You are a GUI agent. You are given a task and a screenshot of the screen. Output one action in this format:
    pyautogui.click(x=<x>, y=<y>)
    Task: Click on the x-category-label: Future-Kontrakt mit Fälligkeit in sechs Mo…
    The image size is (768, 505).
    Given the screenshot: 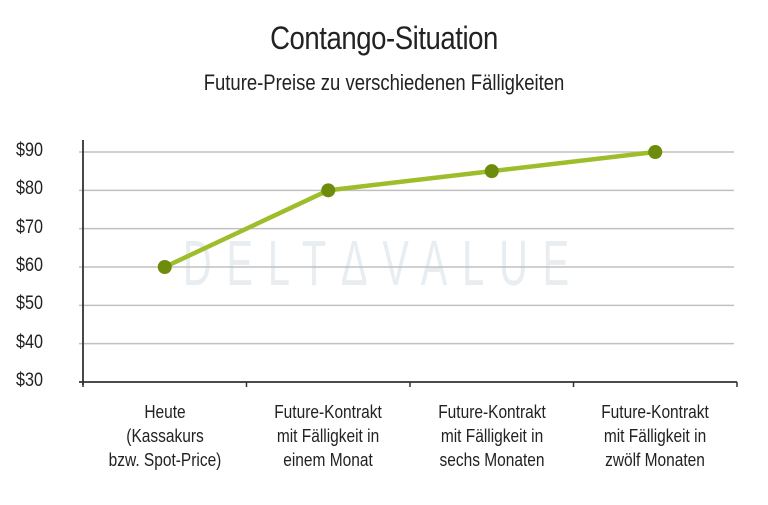 What is the action you would take?
    pyautogui.click(x=492, y=436)
    